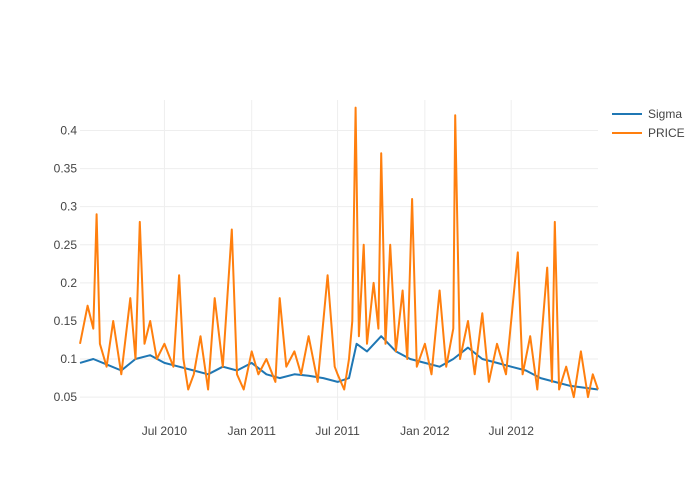 The height and width of the screenshot is (500, 700). Describe the element at coordinates (425, 431) in the screenshot. I see `x-tick-label: Jan 2012` at that location.